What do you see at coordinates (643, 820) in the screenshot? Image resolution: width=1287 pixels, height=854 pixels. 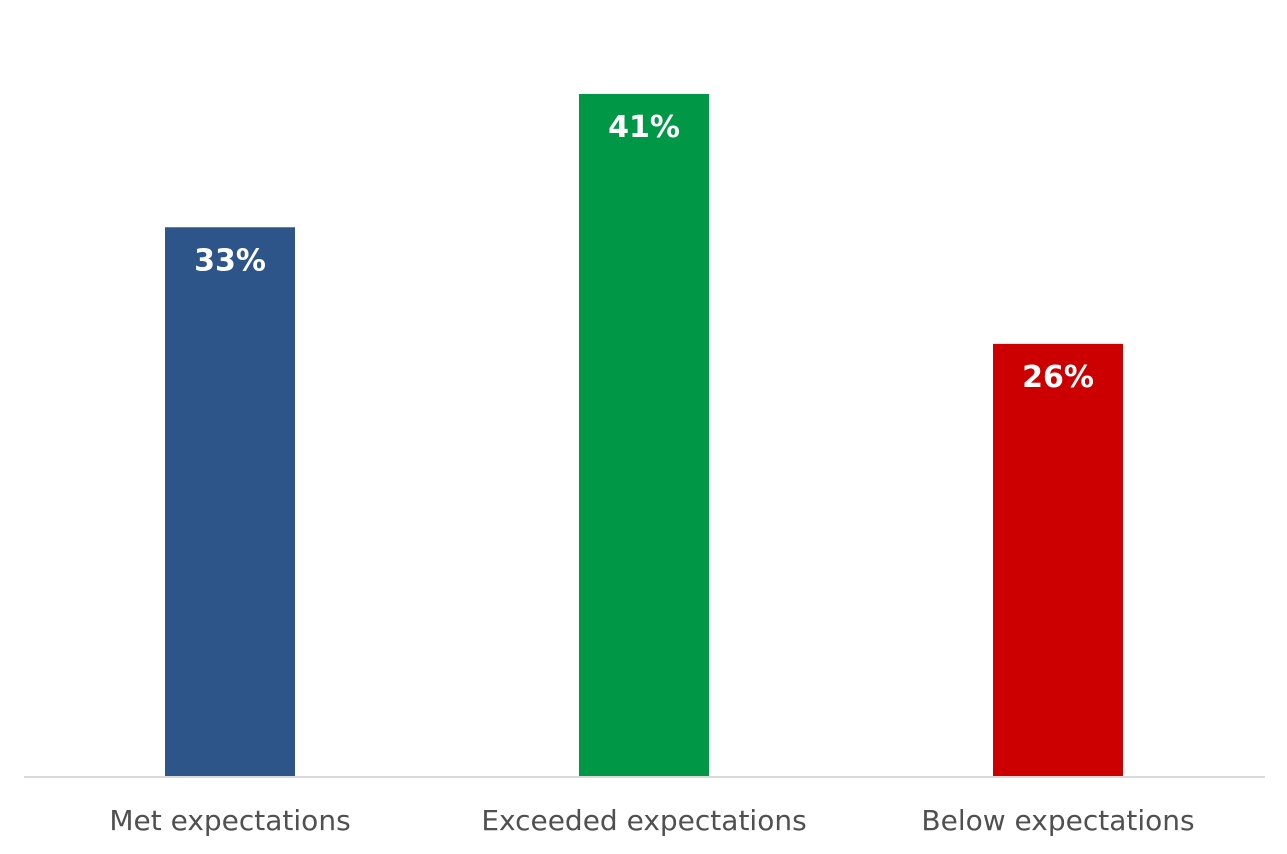 I see `category-label-2: Exceeded expectations` at bounding box center [643, 820].